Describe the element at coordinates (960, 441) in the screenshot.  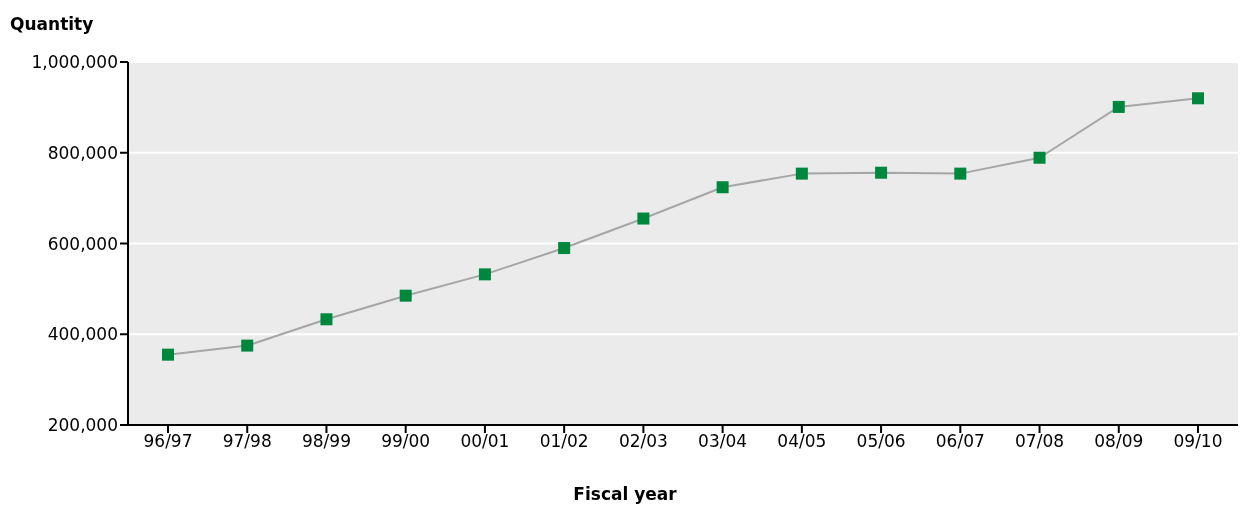
I see `x-tick-label: 06/07` at that location.